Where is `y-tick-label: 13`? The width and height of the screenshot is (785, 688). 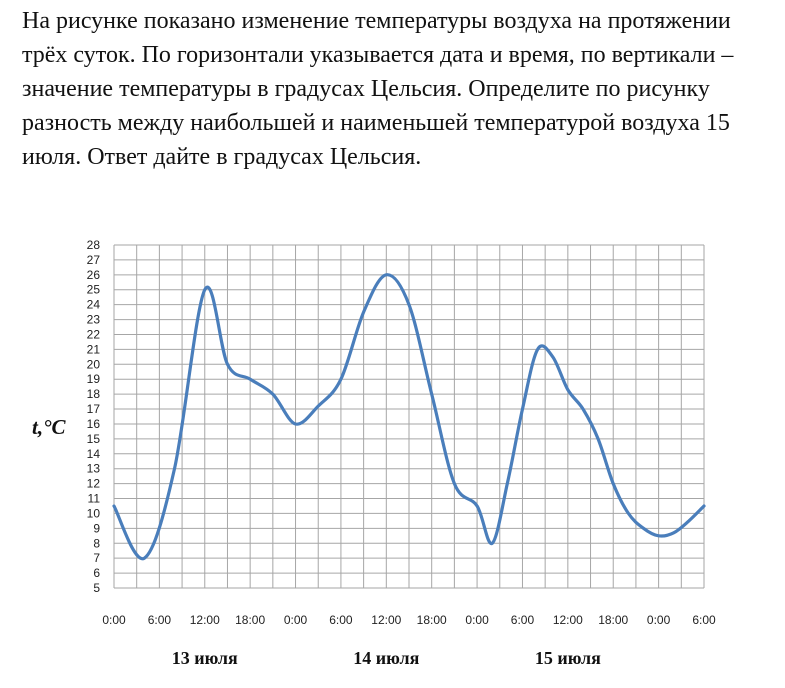
y-tick-label: 13 is located at coordinates (94, 469).